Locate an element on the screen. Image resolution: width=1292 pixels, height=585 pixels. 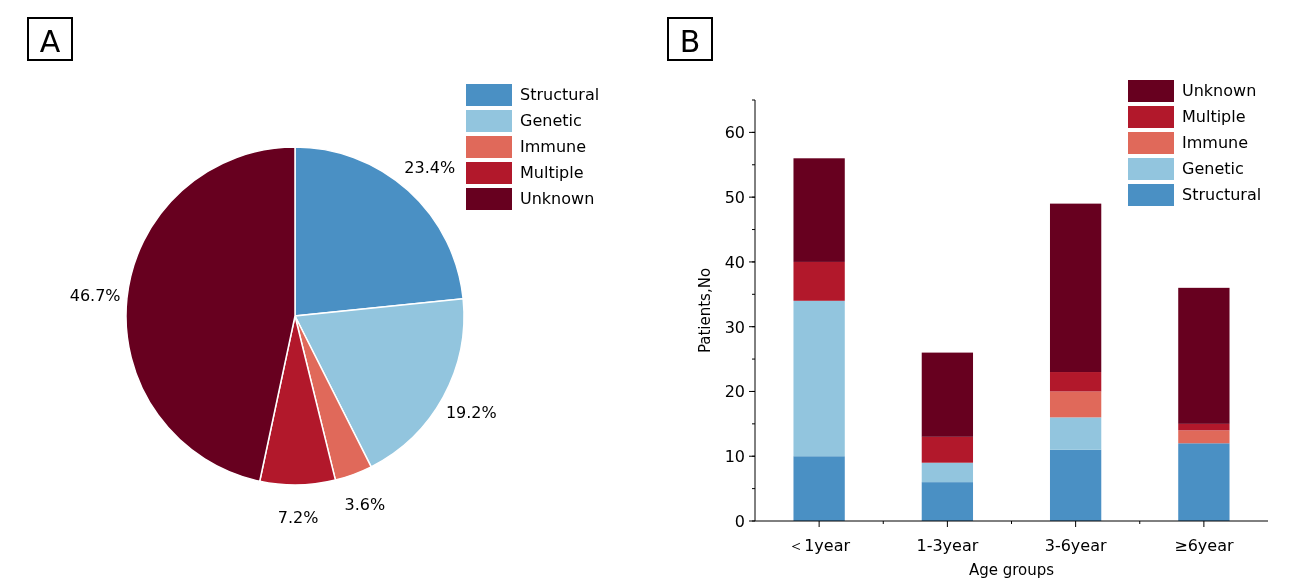
x-tick-label: 1-3year is located at coordinates (947, 545).